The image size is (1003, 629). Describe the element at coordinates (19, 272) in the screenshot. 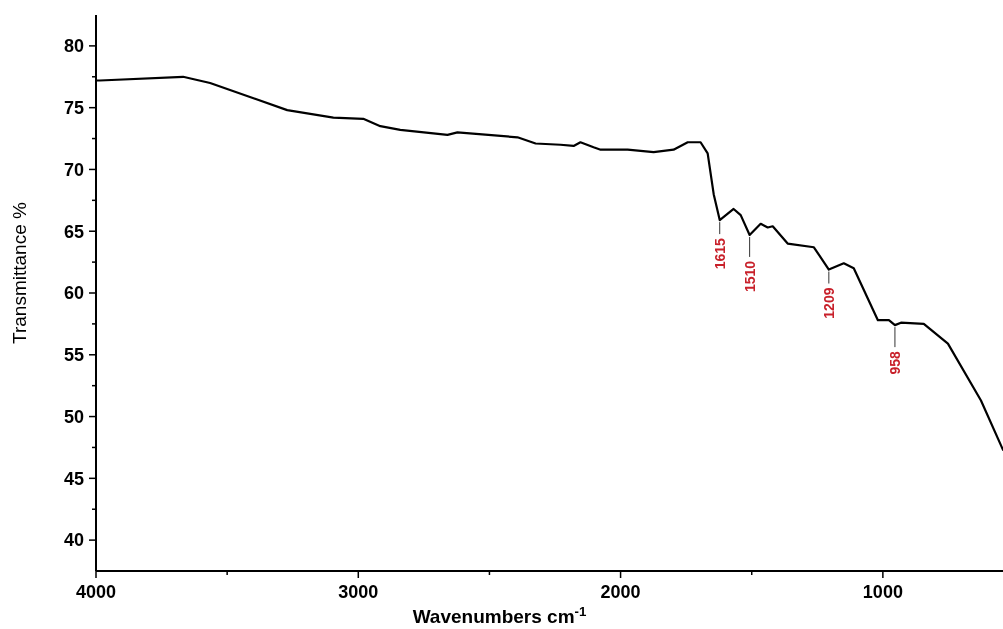

I see `y-axis-title: Transmittance %` at that location.